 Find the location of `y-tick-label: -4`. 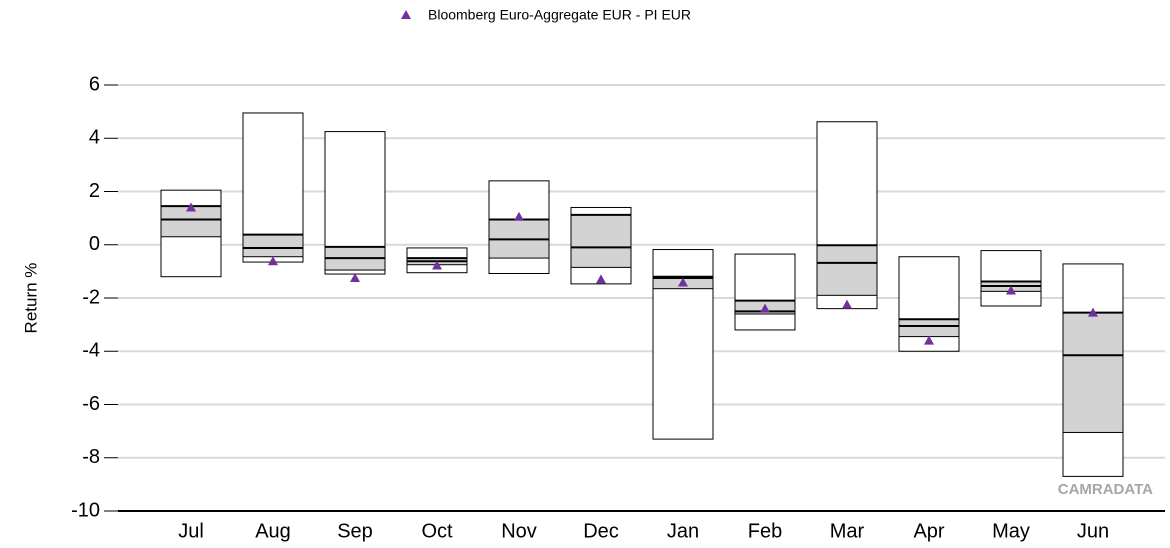

y-tick-label: -4 is located at coordinates (91, 351).